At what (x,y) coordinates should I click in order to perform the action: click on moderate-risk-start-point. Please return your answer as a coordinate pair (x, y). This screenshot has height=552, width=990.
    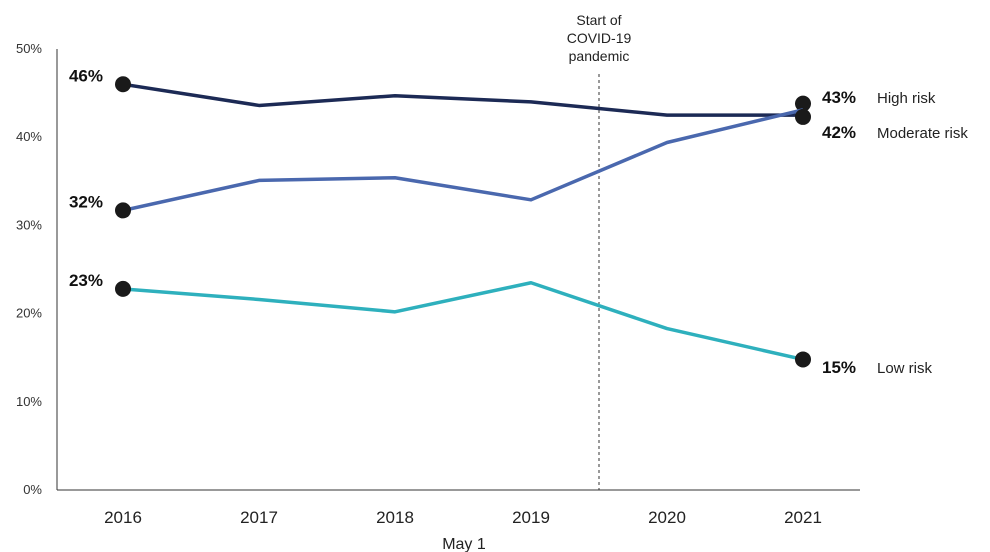
    Looking at the image, I should click on (123, 210).